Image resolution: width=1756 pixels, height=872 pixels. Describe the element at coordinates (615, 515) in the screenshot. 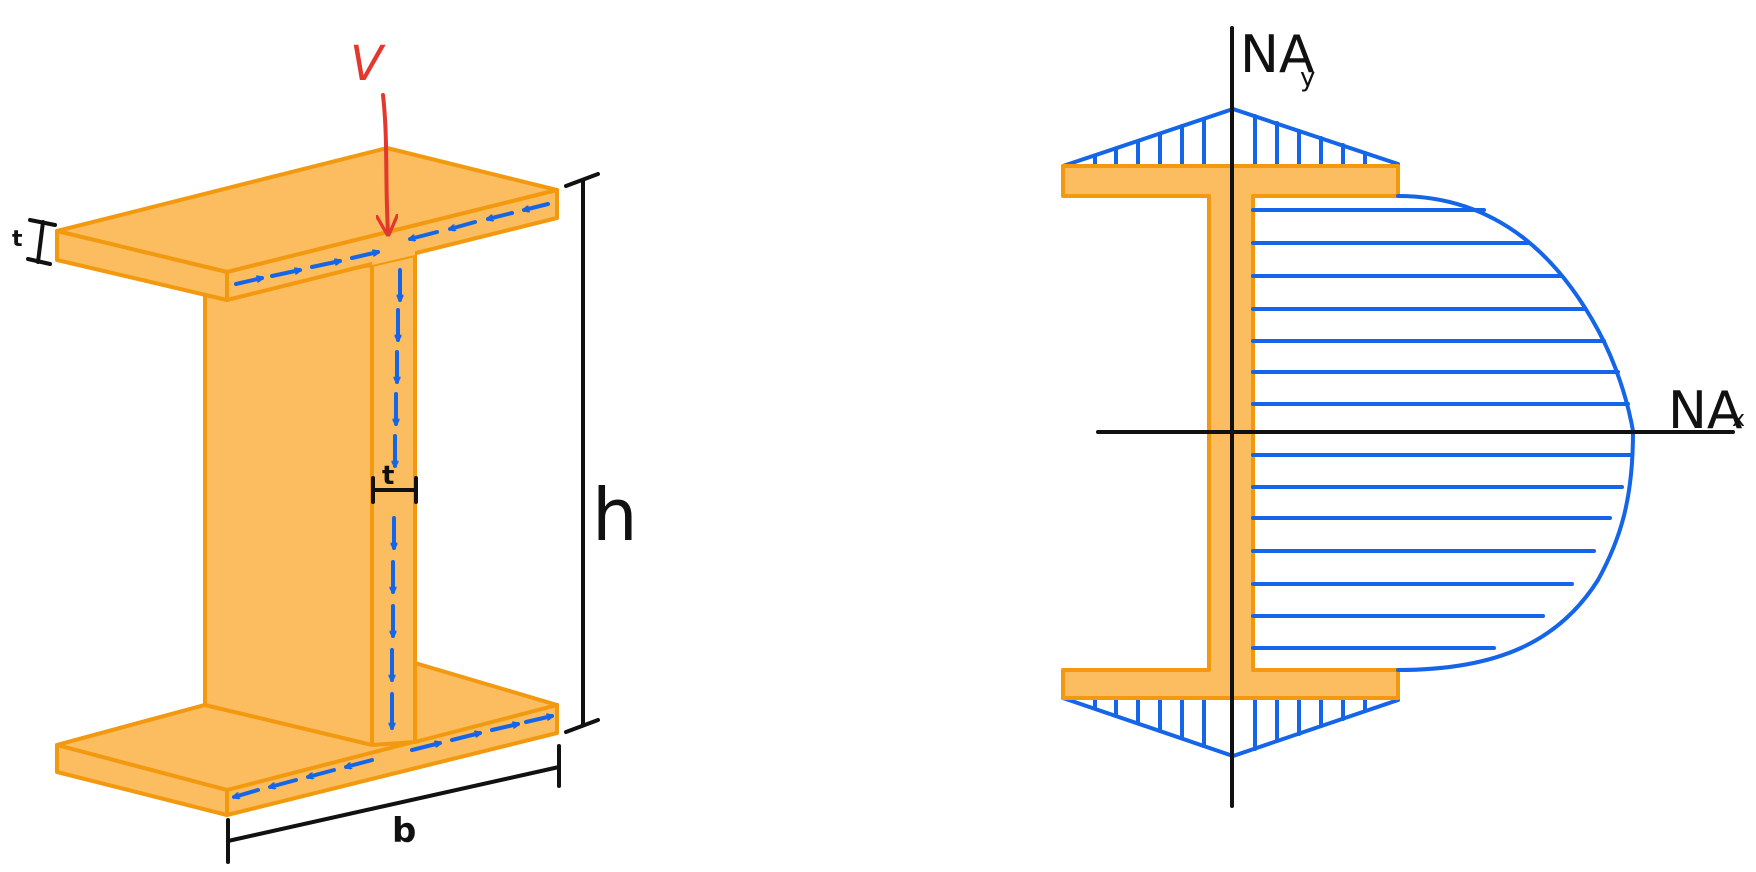

I see `height-label: h` at that location.